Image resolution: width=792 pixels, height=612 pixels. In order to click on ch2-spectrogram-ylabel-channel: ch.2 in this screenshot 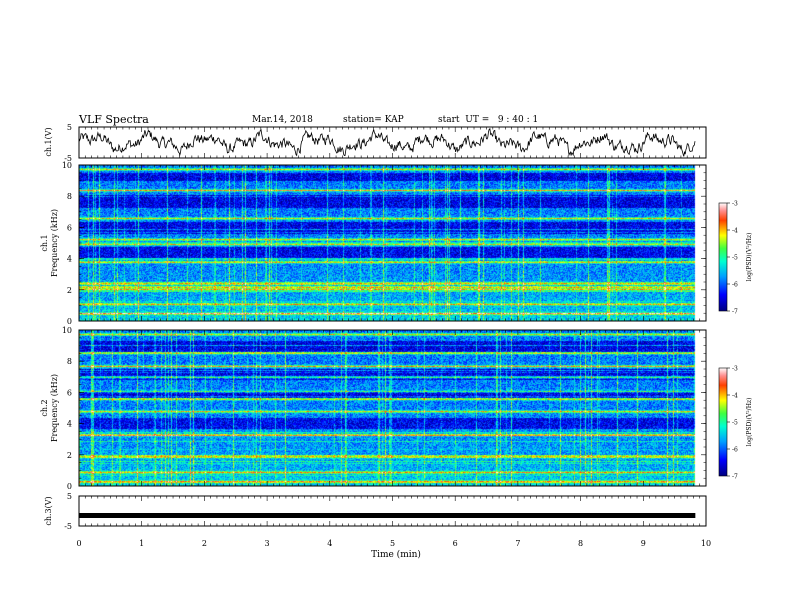, I will do `click(44, 407)`.